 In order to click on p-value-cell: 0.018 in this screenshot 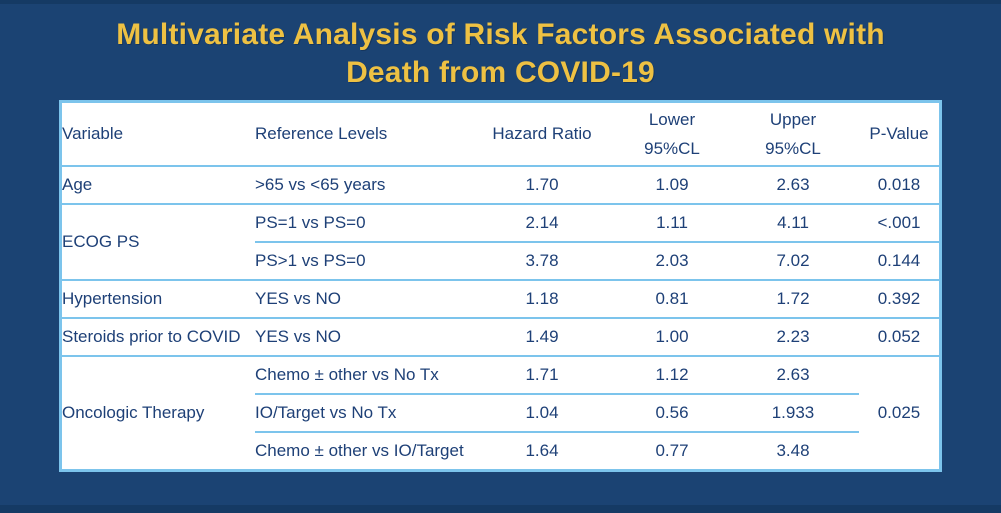, I will do `click(900, 185)`.